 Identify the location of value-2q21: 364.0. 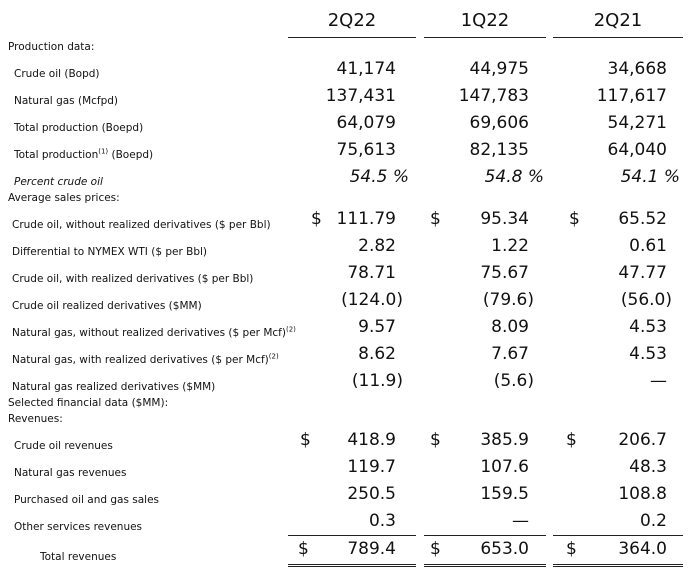
(642, 549).